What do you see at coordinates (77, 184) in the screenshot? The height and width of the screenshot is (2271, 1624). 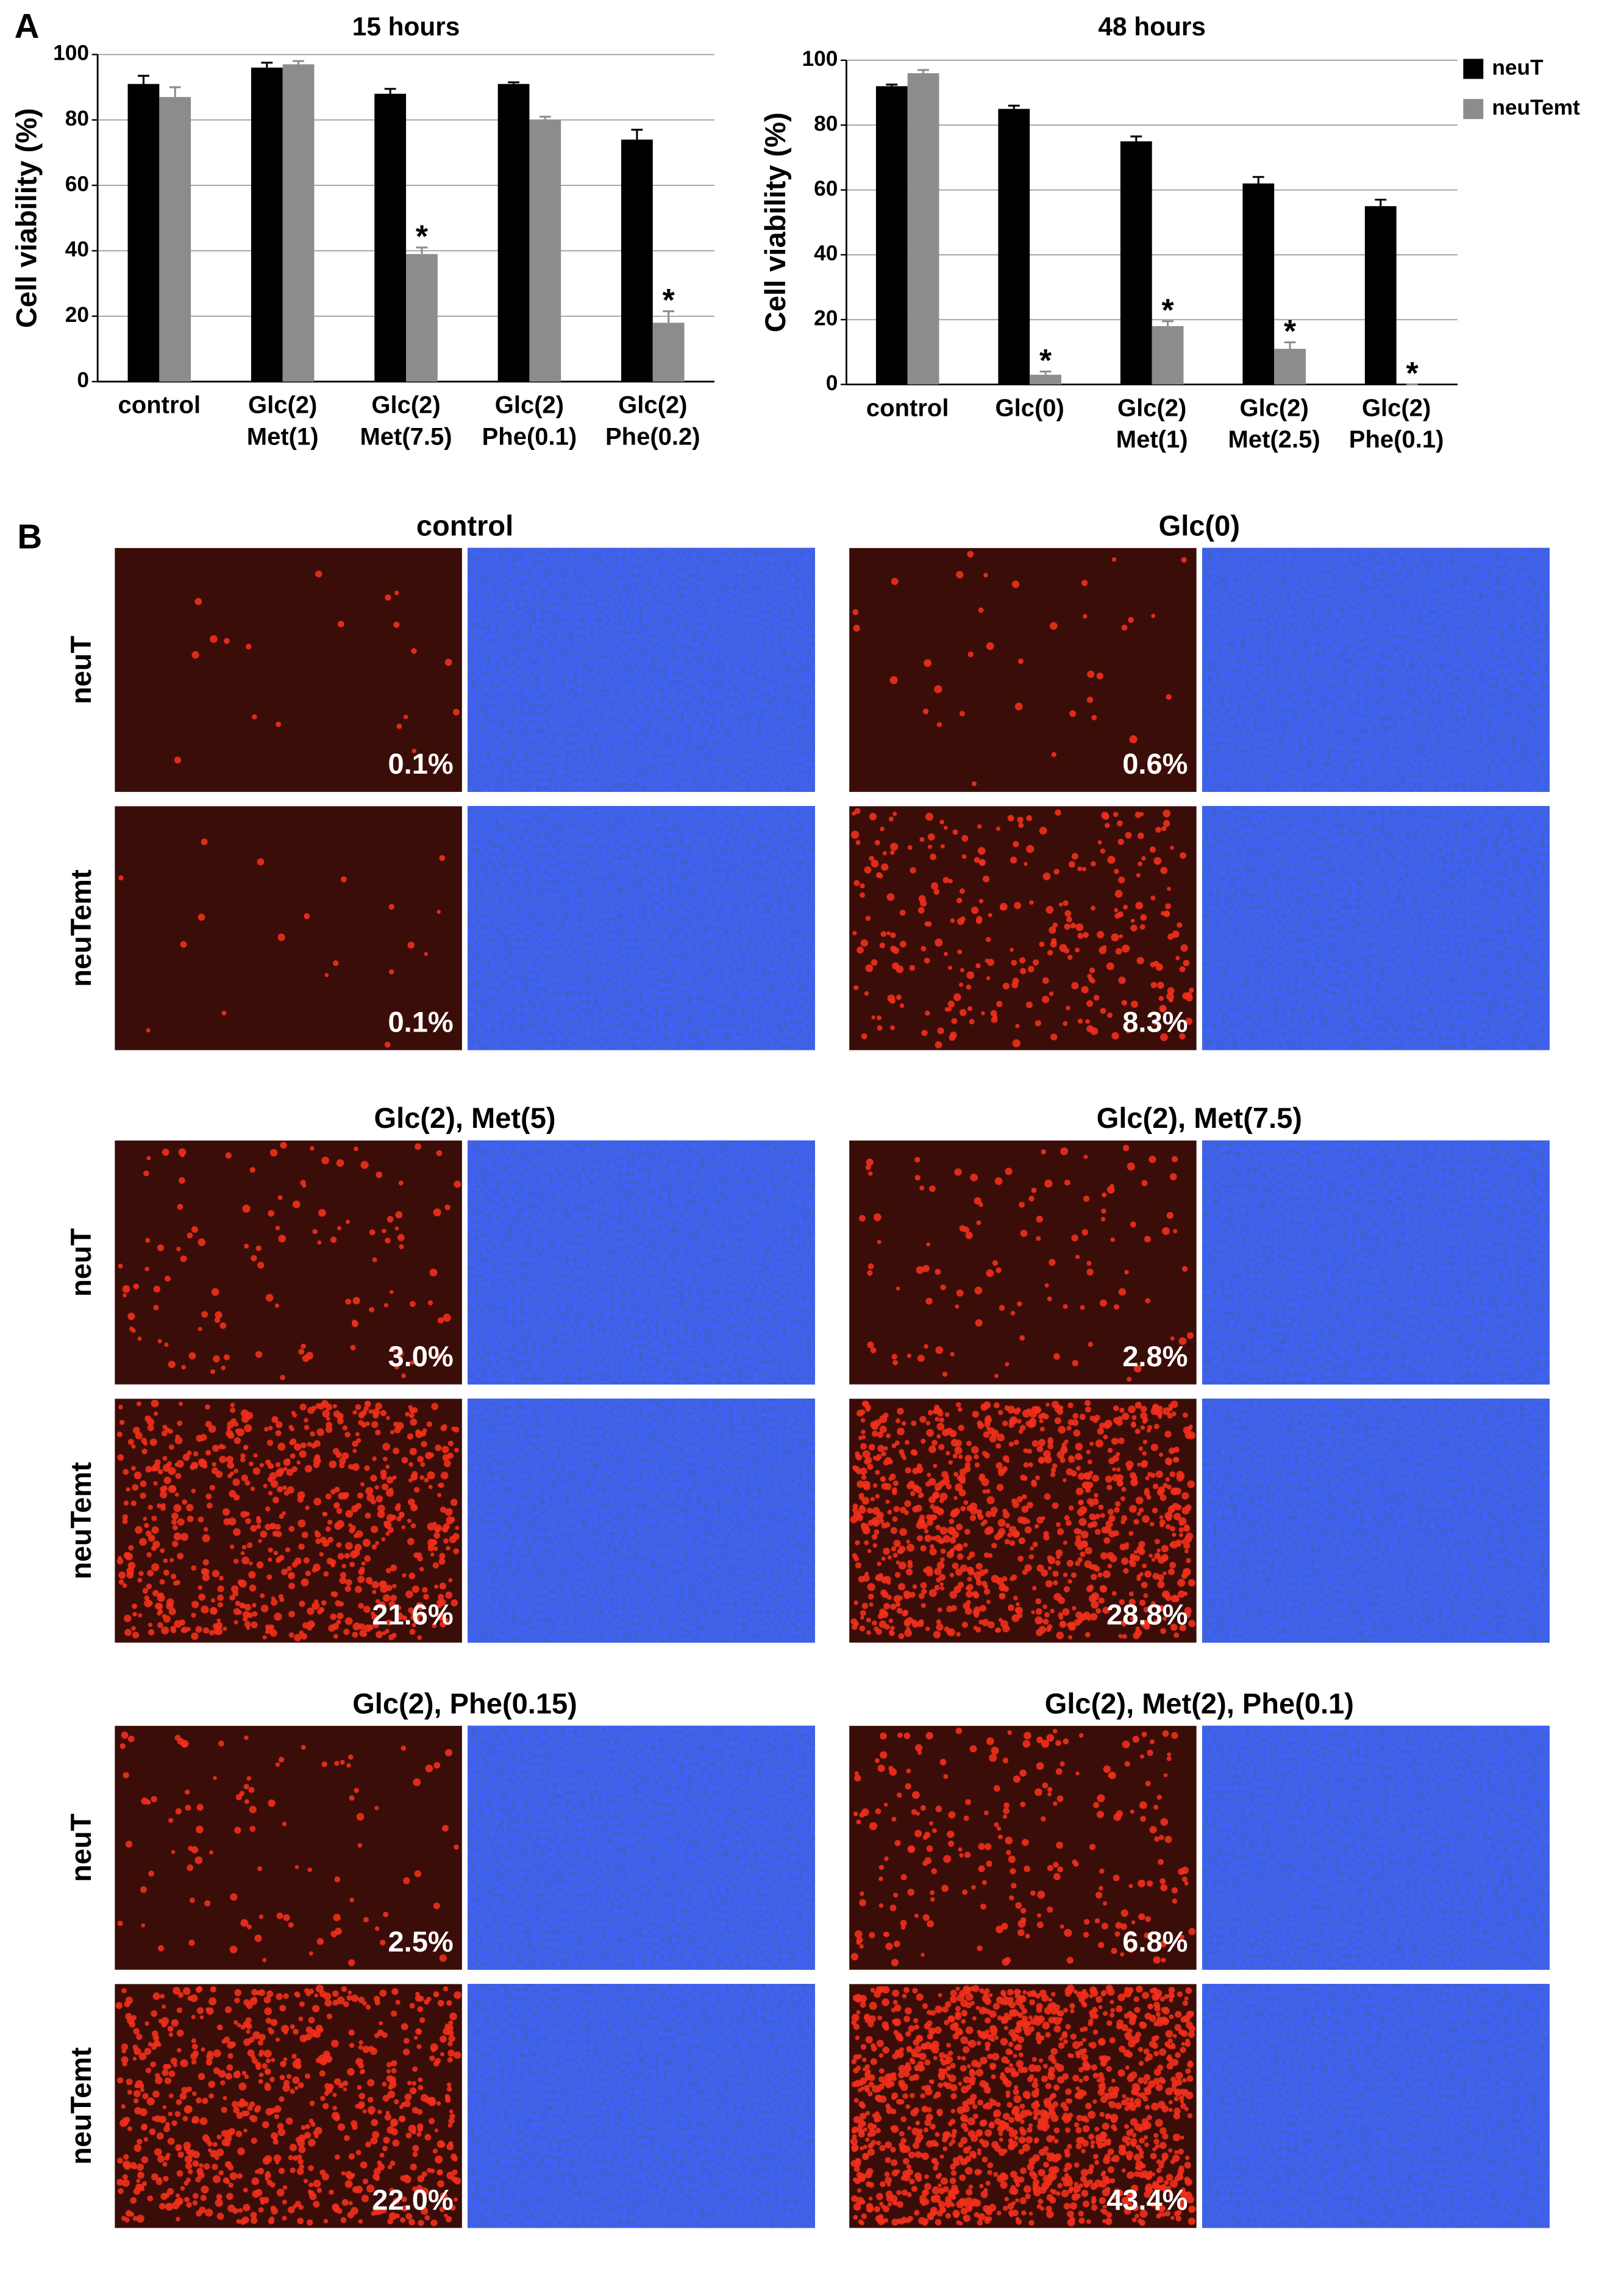 I see `y-tick-label: 60` at bounding box center [77, 184].